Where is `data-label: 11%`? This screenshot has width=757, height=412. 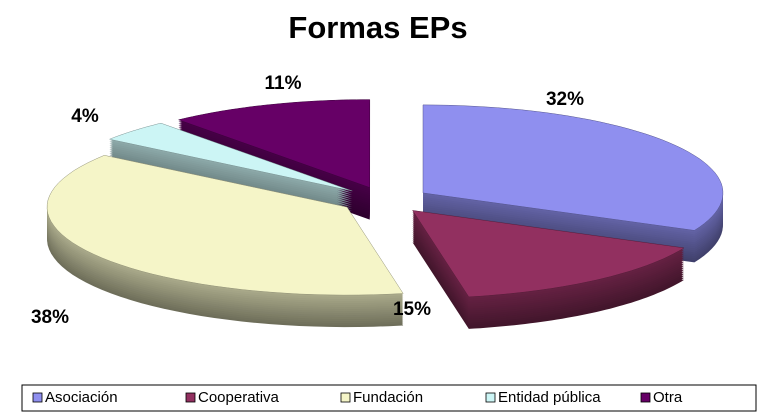
data-label: 11% is located at coordinates (283, 83).